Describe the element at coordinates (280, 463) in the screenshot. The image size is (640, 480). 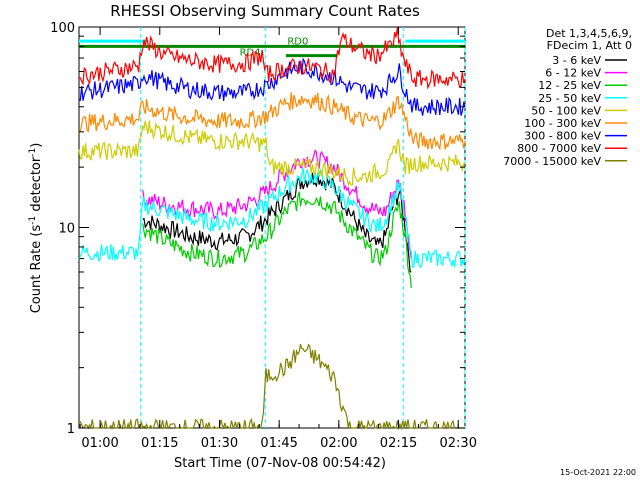
I see `x-axis-label: Start Time (07-Nov-08 00:54:42)` at that location.